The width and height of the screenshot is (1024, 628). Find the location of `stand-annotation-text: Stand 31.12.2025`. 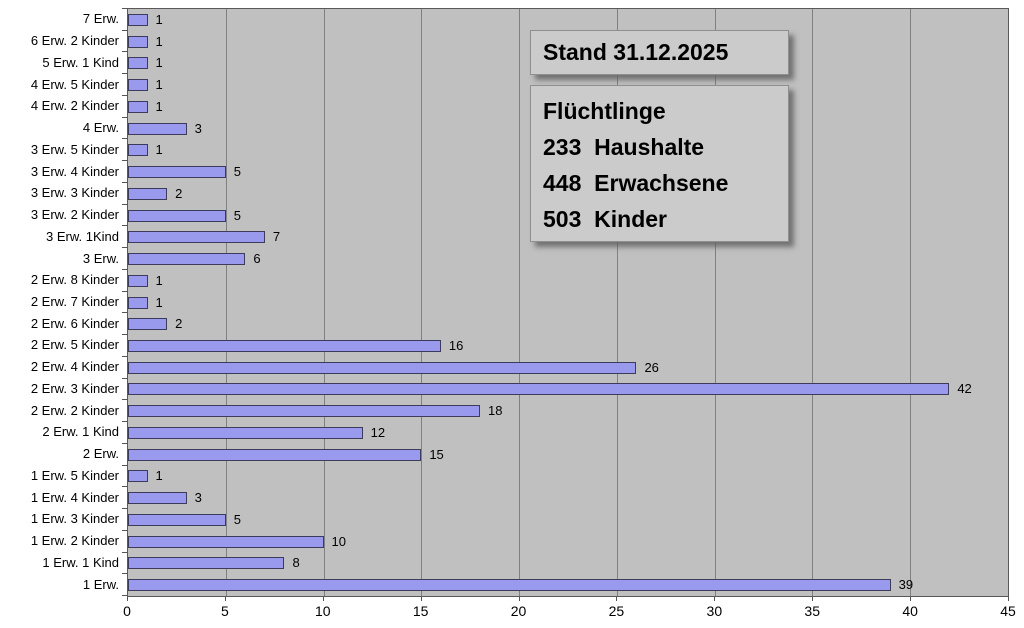

stand-annotation-text: Stand 31.12.2025 is located at coordinates (636, 52).